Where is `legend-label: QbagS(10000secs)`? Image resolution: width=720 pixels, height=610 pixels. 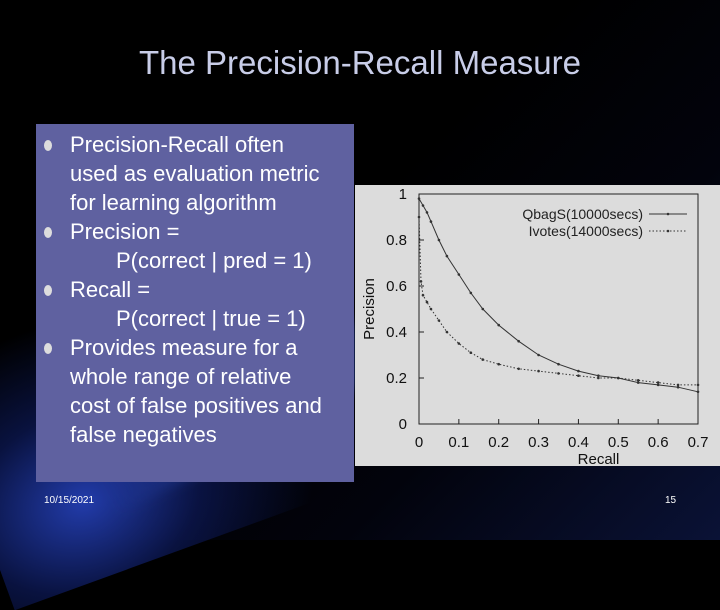 legend-label: QbagS(10000secs) is located at coordinates (582, 214).